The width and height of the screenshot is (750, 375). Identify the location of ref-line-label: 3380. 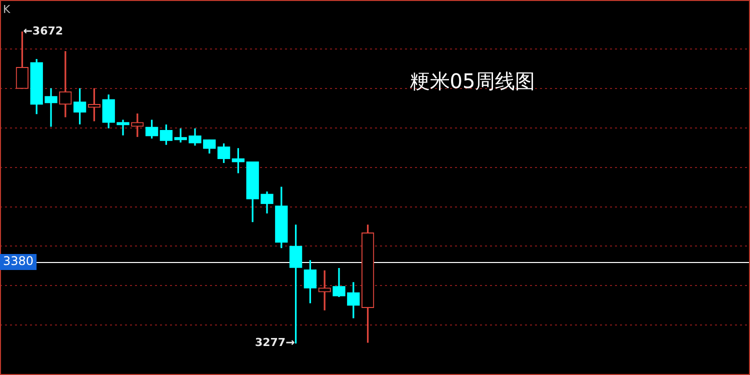
(18, 261).